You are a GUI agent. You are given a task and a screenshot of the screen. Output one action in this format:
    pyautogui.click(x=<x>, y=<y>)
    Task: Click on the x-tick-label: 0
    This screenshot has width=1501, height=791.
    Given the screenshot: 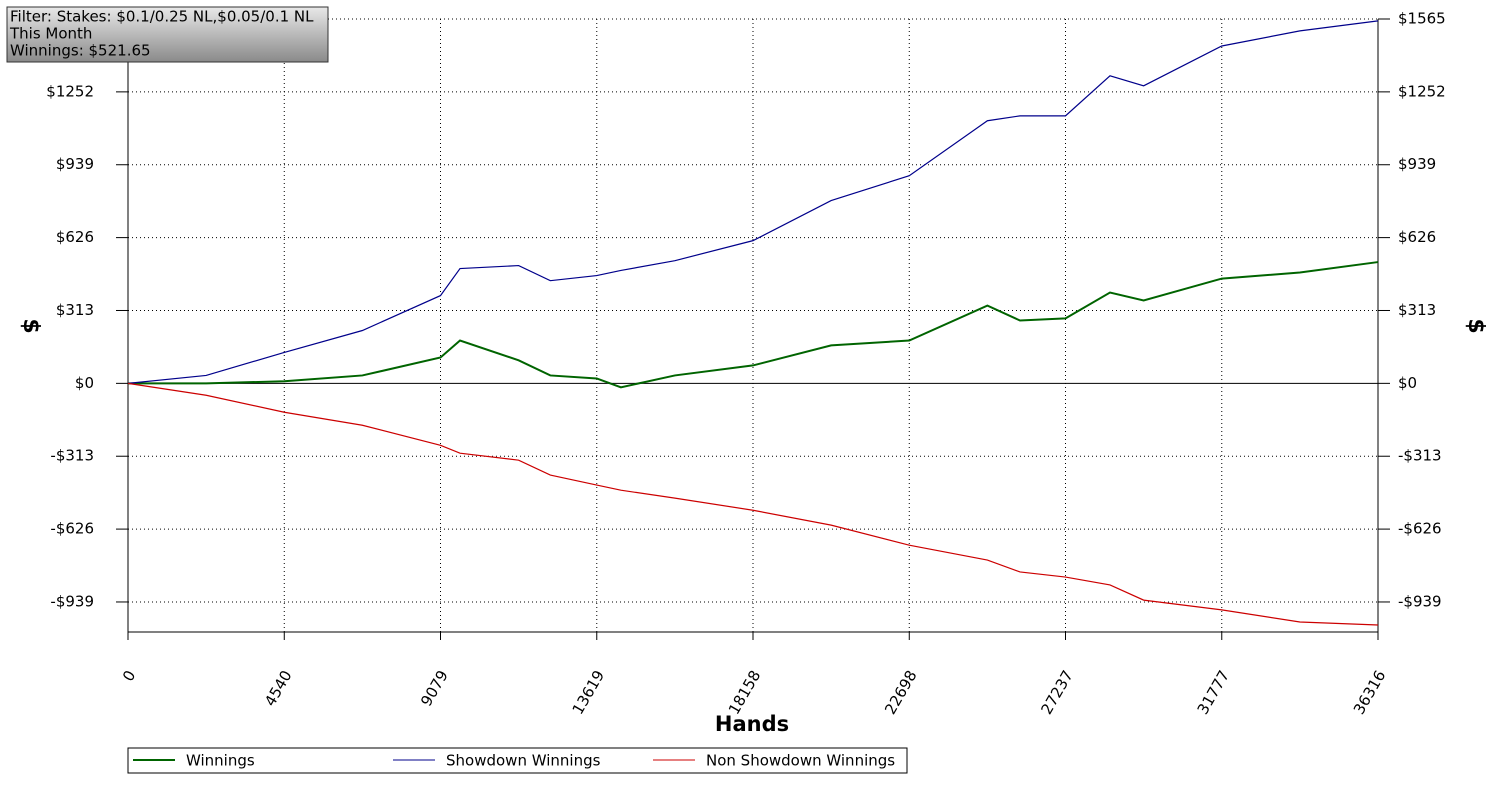 What is the action you would take?
    pyautogui.click(x=129, y=675)
    